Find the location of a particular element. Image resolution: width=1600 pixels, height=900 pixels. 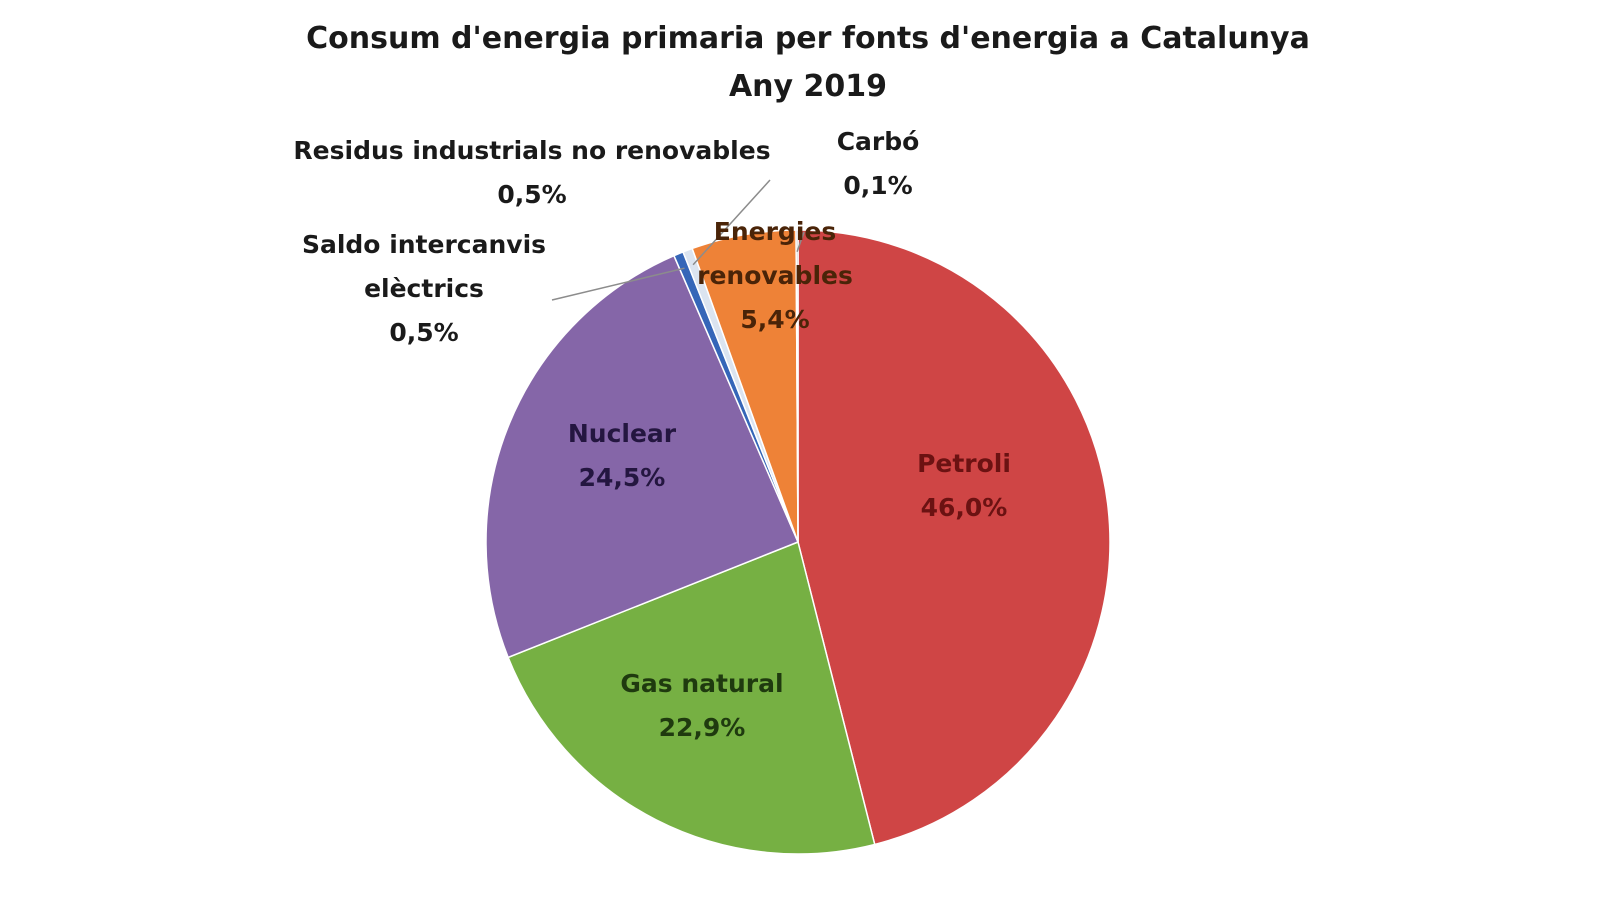

slice-name-label: Saldo intercanvis is located at coordinates (424, 244).